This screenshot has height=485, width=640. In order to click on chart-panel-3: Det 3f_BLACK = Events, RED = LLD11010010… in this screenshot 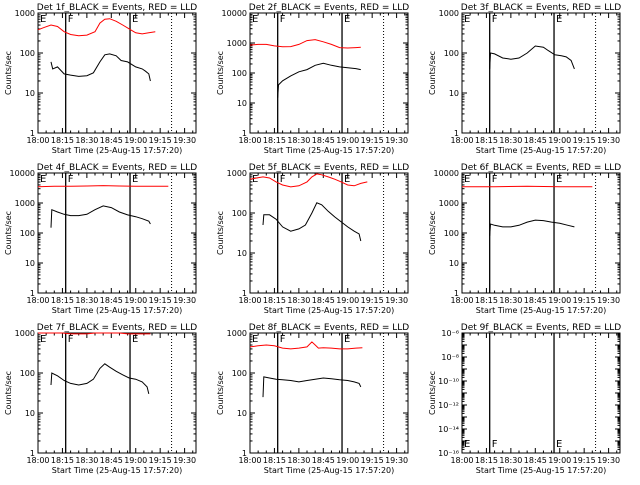, I will do `click(524, 79)`.